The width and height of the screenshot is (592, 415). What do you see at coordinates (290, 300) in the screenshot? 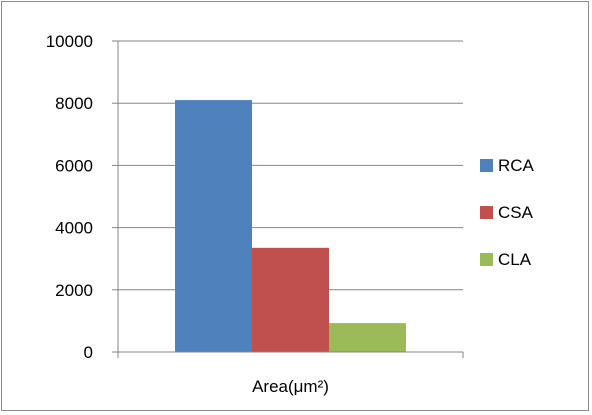
I see `bar-csa` at bounding box center [290, 300].